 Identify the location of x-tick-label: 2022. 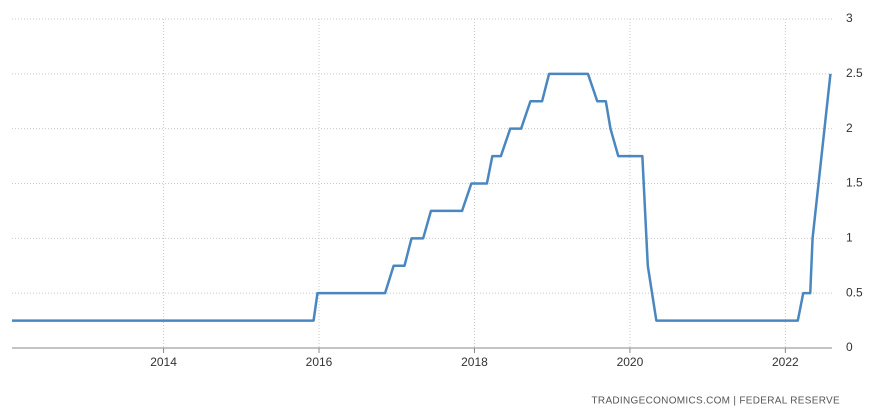
(785, 362).